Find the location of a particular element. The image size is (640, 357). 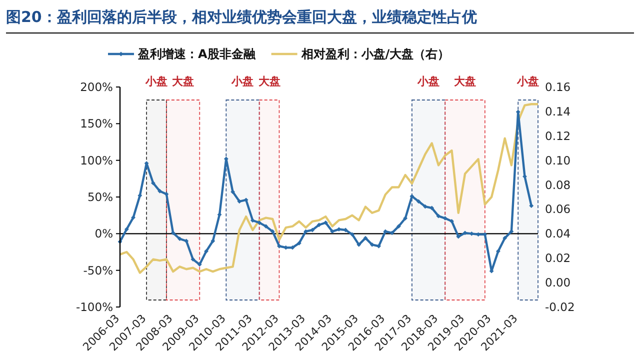

y2-tick-label: 0.16 is located at coordinates (558, 87).